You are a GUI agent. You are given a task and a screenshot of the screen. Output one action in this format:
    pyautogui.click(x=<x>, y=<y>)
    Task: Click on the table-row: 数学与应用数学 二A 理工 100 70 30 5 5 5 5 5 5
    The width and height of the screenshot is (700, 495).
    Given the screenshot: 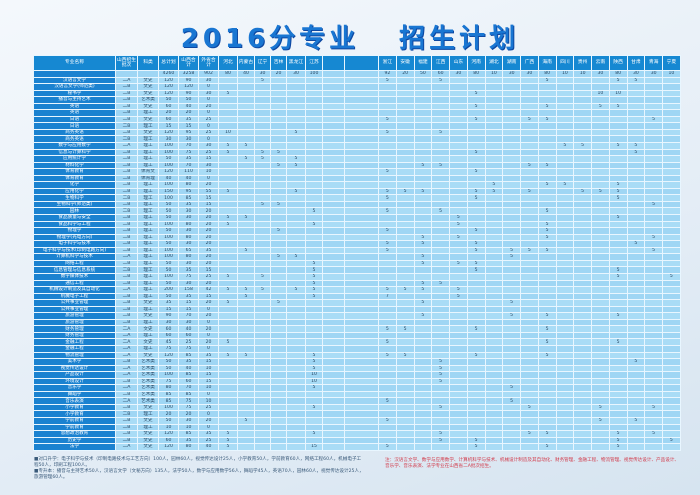 What is the action you would take?
    pyautogui.click(x=357, y=146)
    